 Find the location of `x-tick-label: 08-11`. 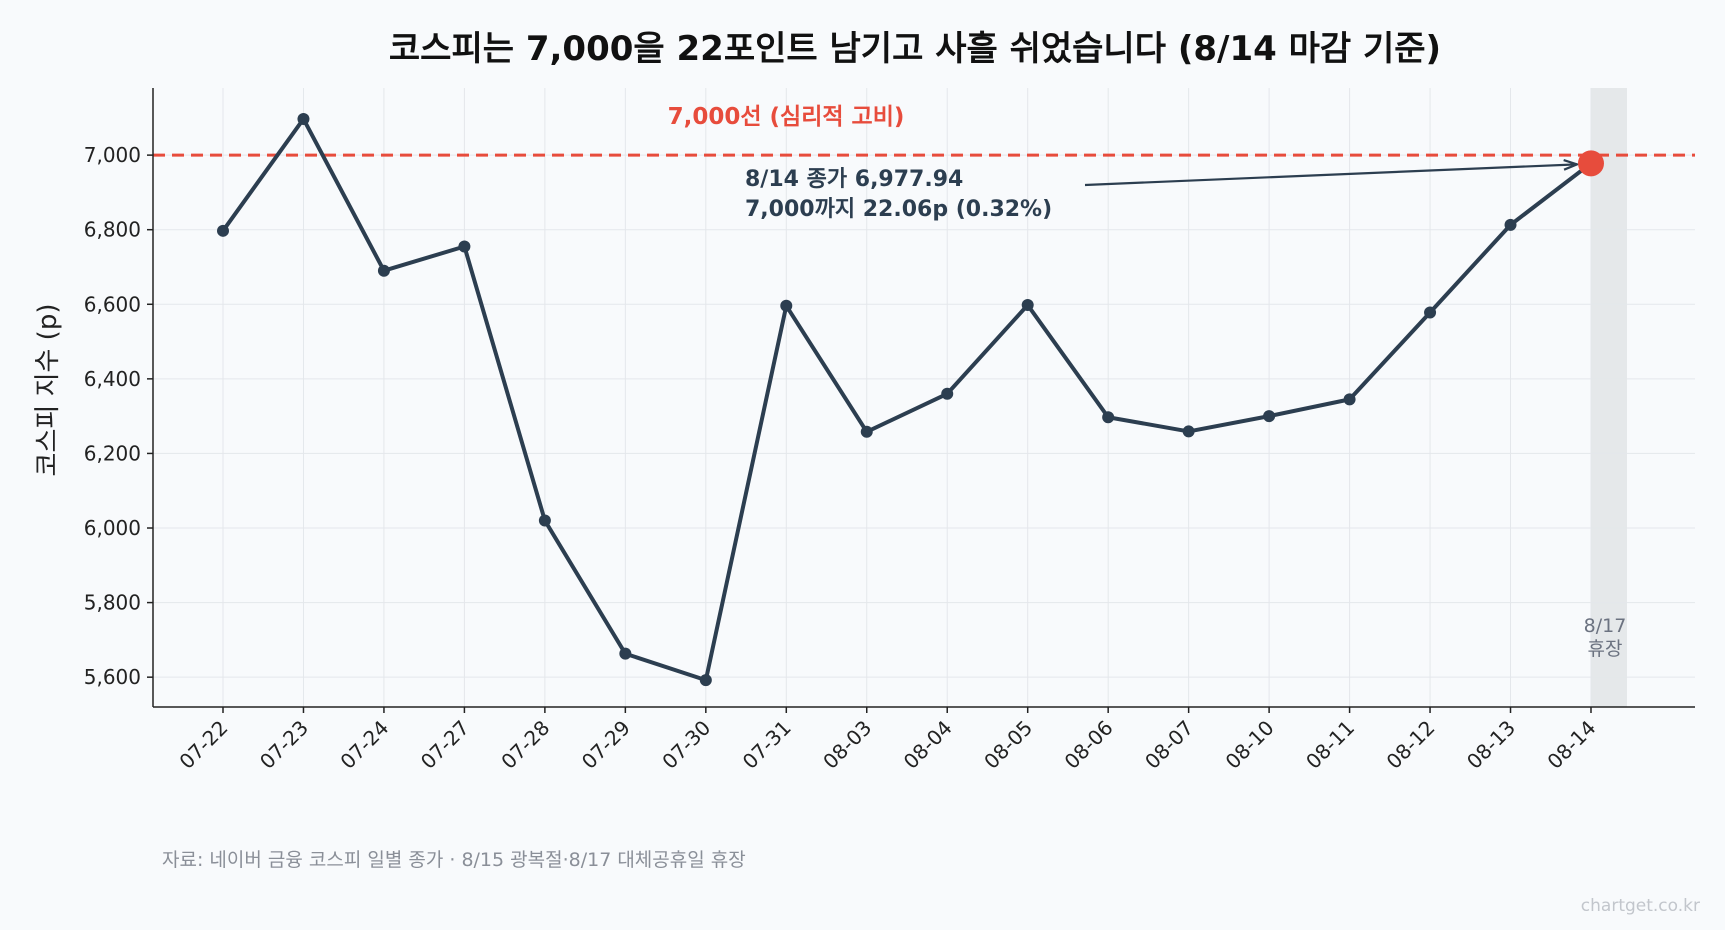

x-tick-label: 08-11 is located at coordinates (1330, 745).